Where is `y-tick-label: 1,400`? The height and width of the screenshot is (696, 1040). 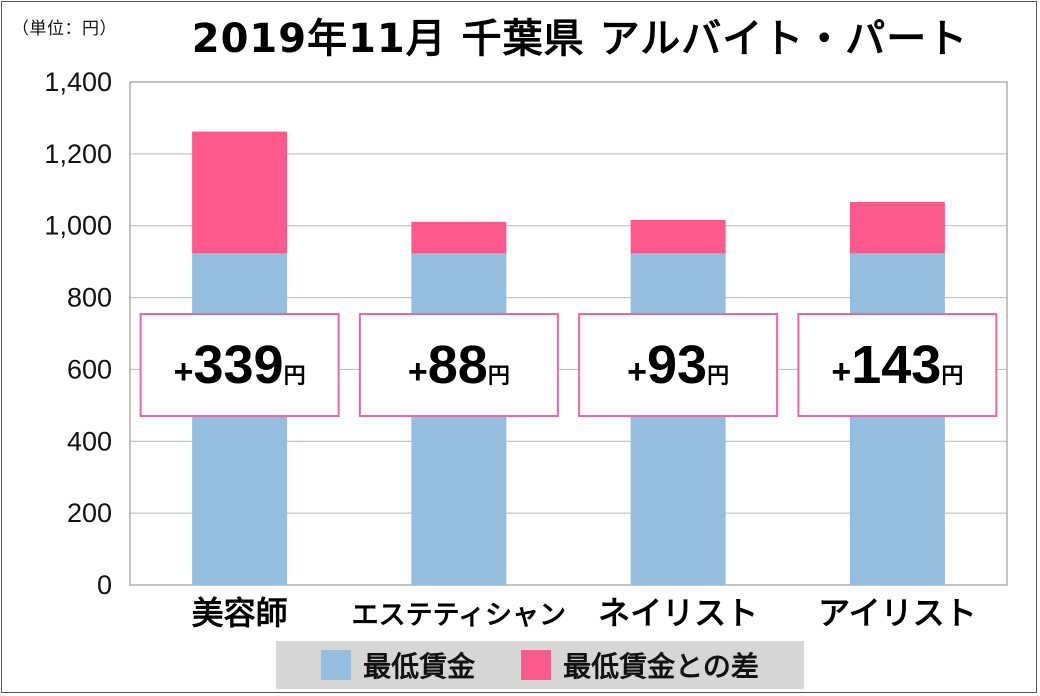 y-tick-label: 1,400 is located at coordinates (78, 82).